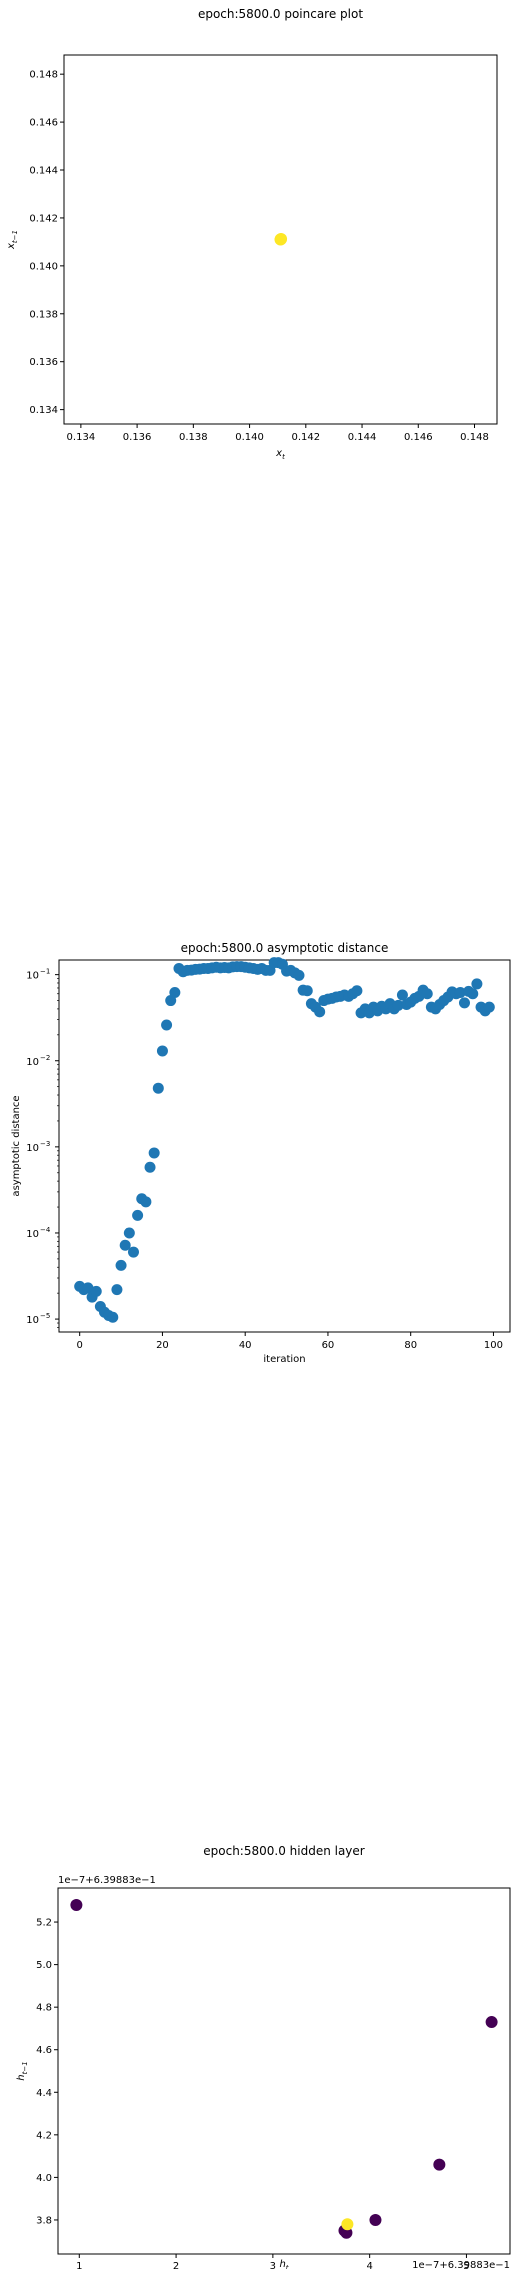  Describe the element at coordinates (45, 972) in the screenshot. I see `y-tick-exponent: −1` at that location.